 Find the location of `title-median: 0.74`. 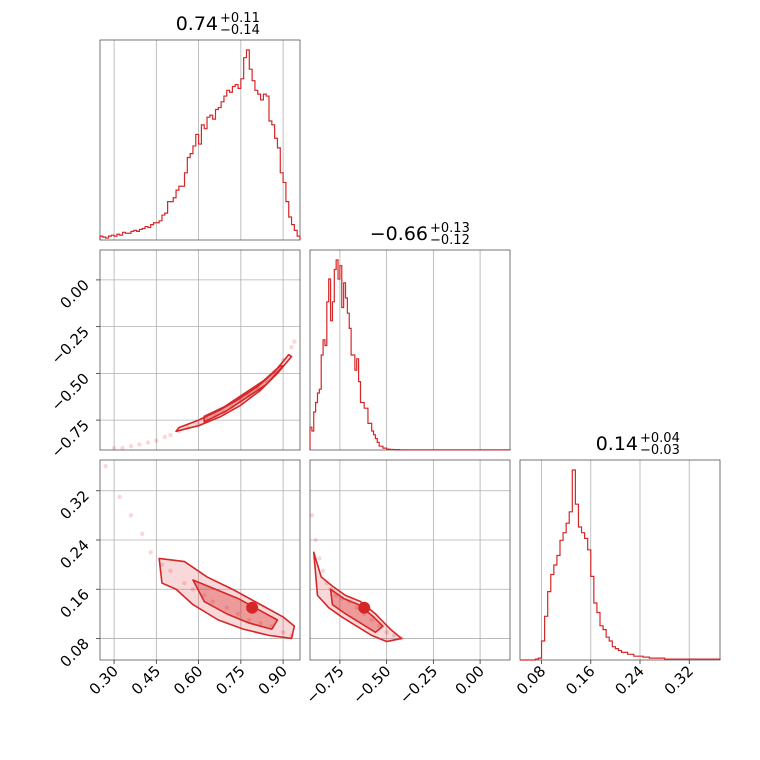

title-median: 0.74 is located at coordinates (197, 24).